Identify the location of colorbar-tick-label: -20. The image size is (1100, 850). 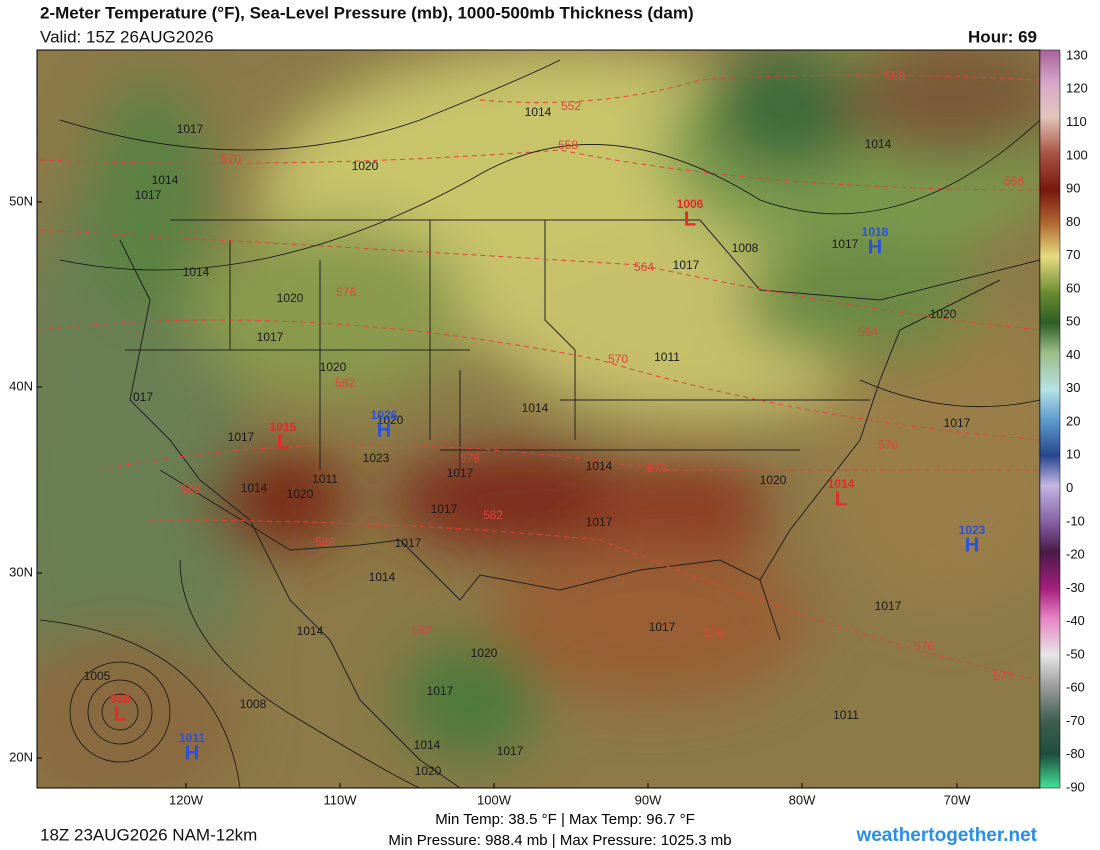
(1075, 554).